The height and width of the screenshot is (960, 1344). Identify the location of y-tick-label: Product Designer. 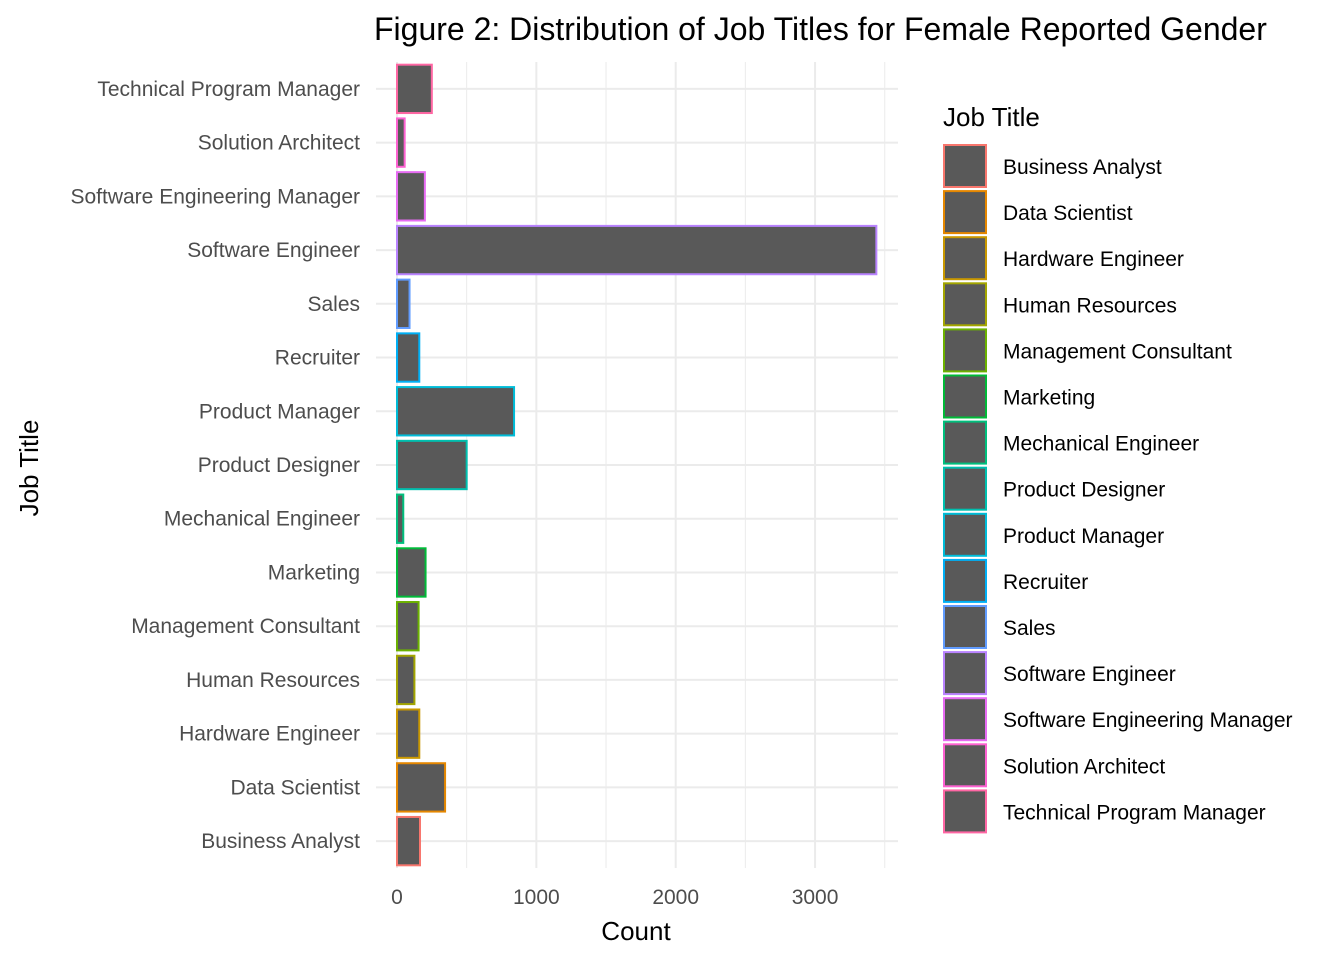
(279, 465).